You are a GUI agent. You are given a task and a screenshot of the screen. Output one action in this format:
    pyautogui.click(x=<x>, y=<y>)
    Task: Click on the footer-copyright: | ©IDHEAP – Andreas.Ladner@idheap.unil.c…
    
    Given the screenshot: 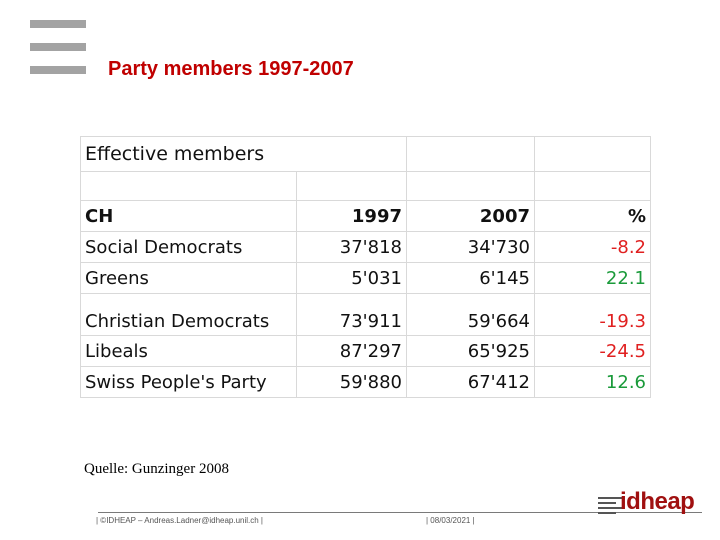 What is the action you would take?
    pyautogui.click(x=180, y=520)
    